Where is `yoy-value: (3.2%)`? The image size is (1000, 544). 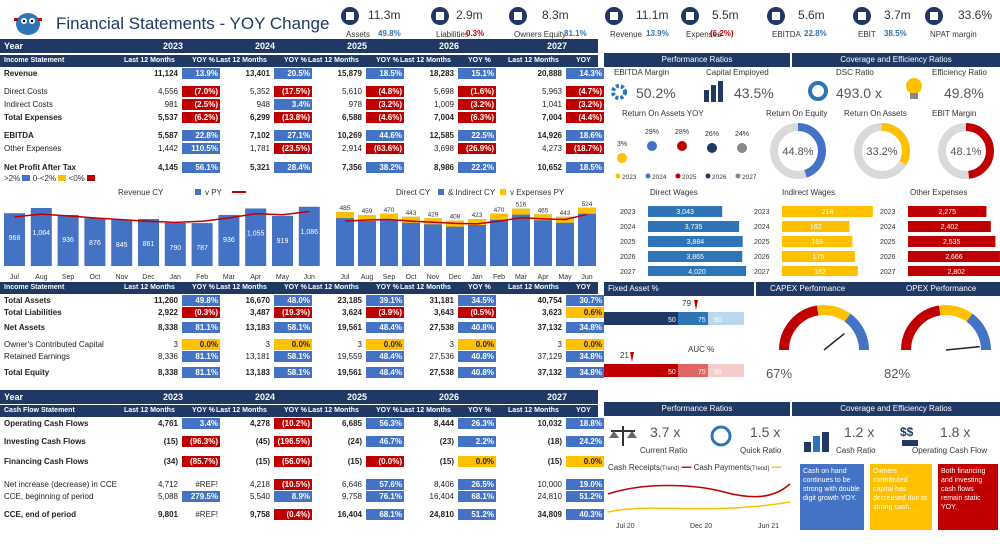
yoy-value: (3.2%) is located at coordinates (477, 104).